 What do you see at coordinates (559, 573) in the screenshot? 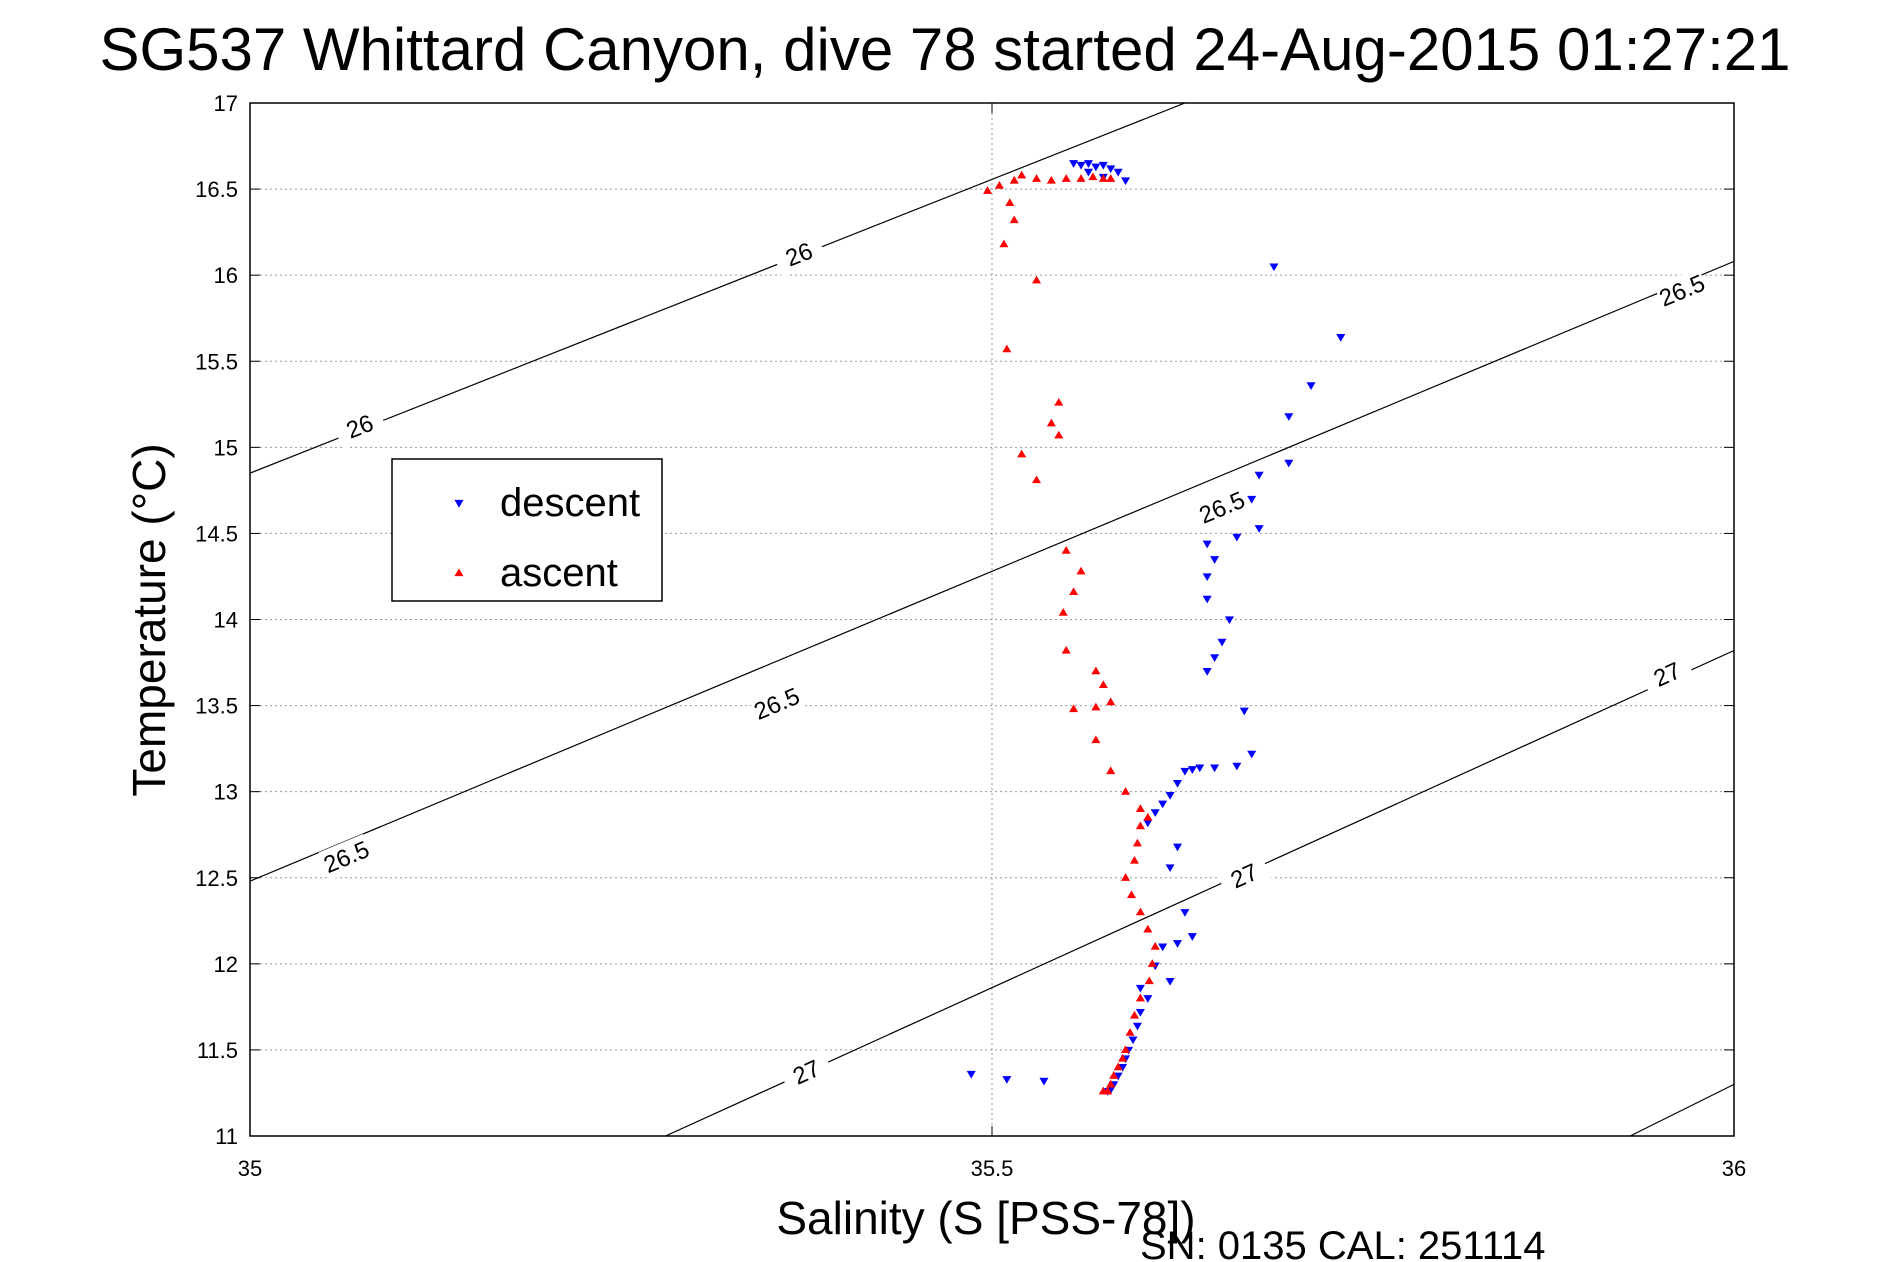
I see `legend-ascent-label: ascent` at bounding box center [559, 573].